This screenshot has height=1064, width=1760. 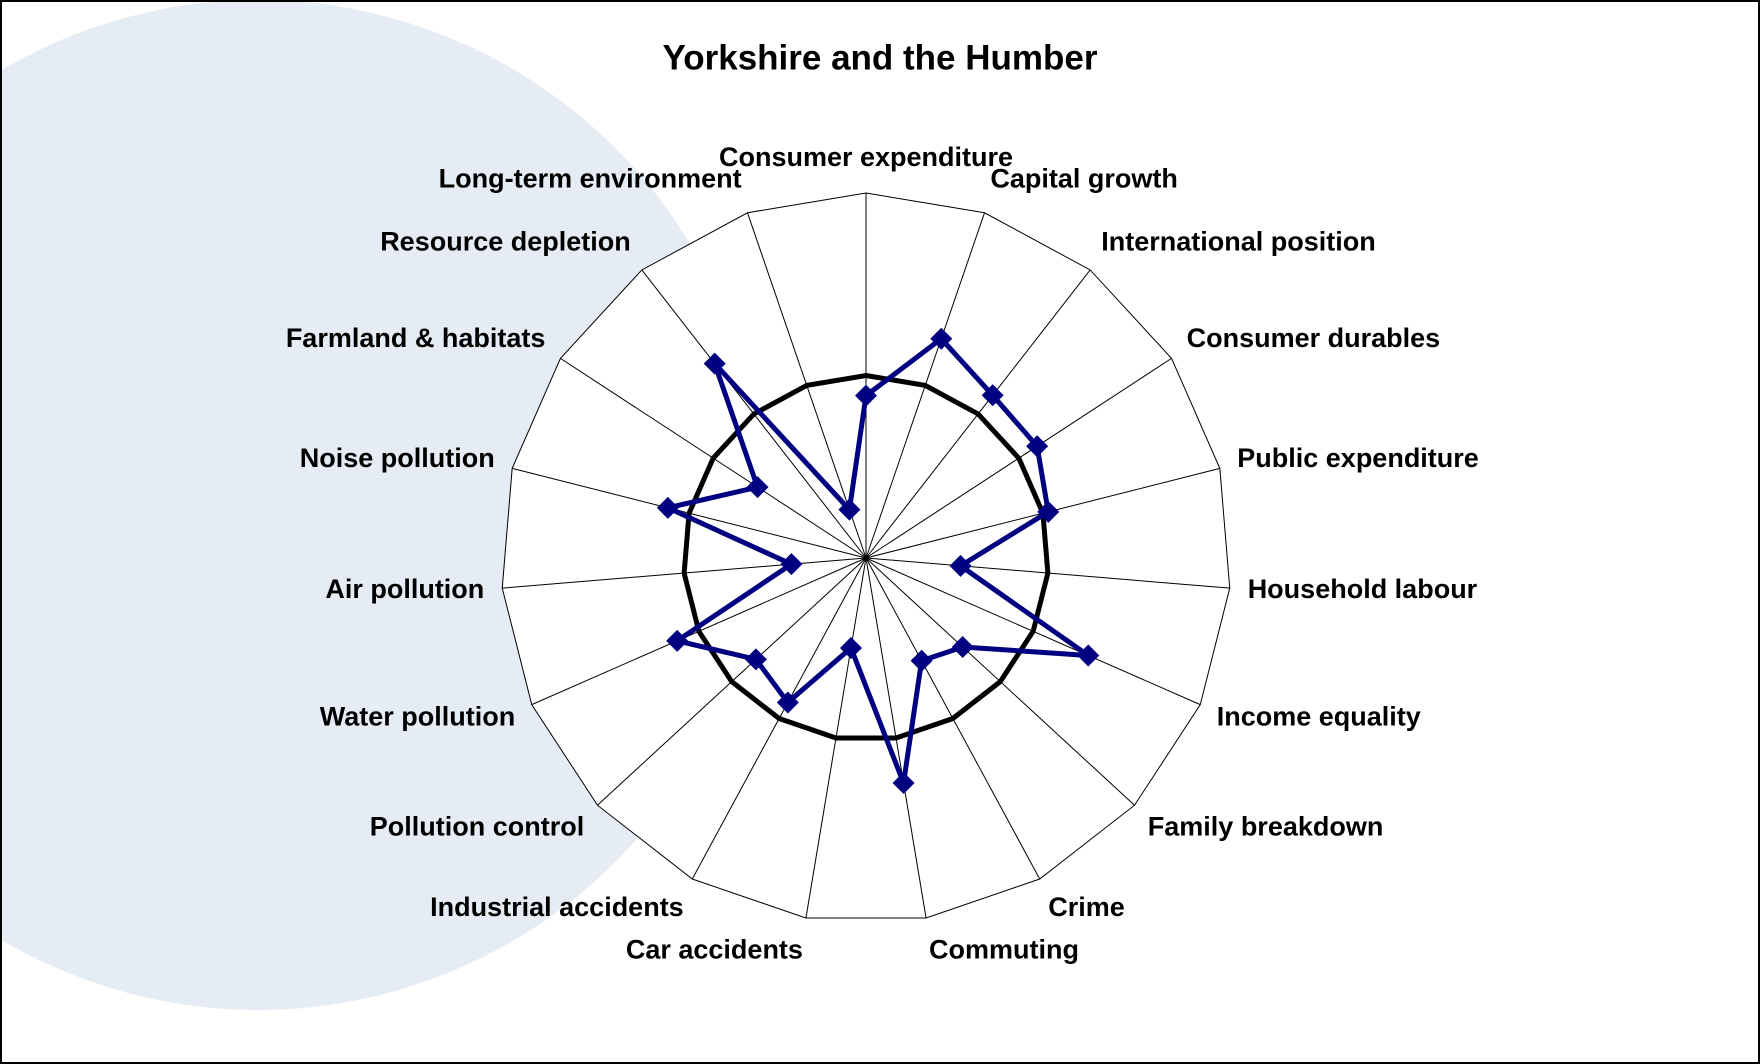 What do you see at coordinates (1363, 589) in the screenshot?
I see `category-label: Household labour` at bounding box center [1363, 589].